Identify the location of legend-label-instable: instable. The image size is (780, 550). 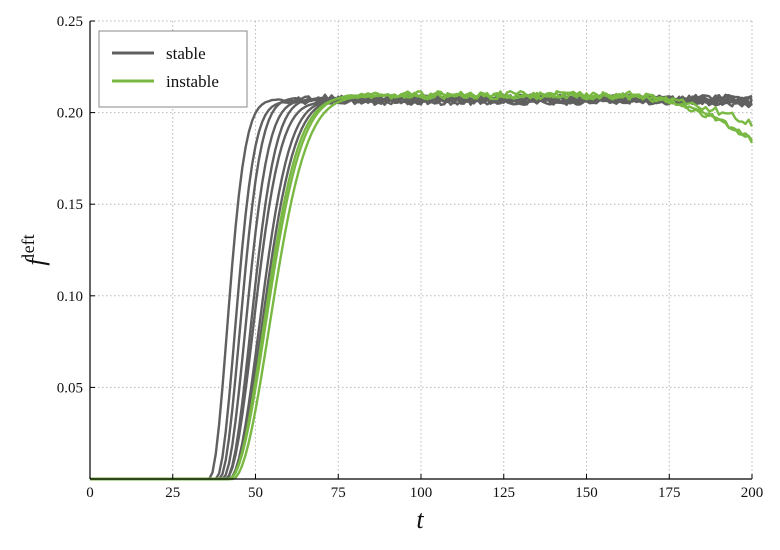
(192, 81).